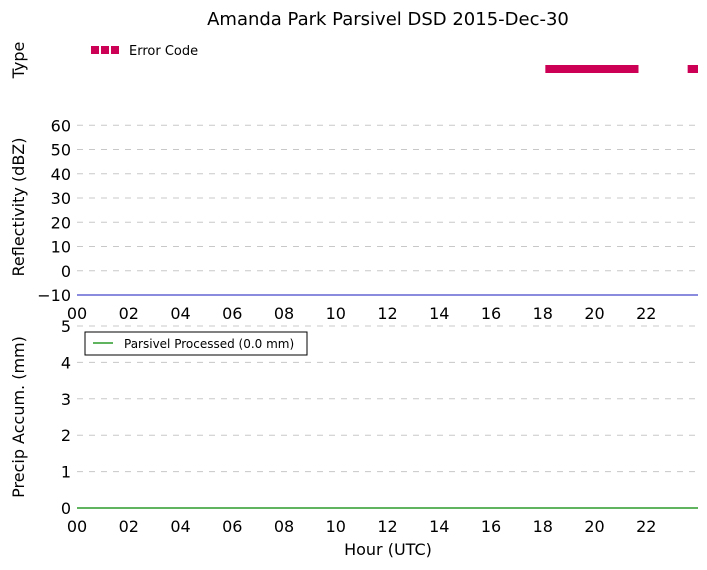 Image resolution: width=707 pixels, height=570 pixels. What do you see at coordinates (61, 198) in the screenshot?
I see `y-tick-label: 30` at bounding box center [61, 198].